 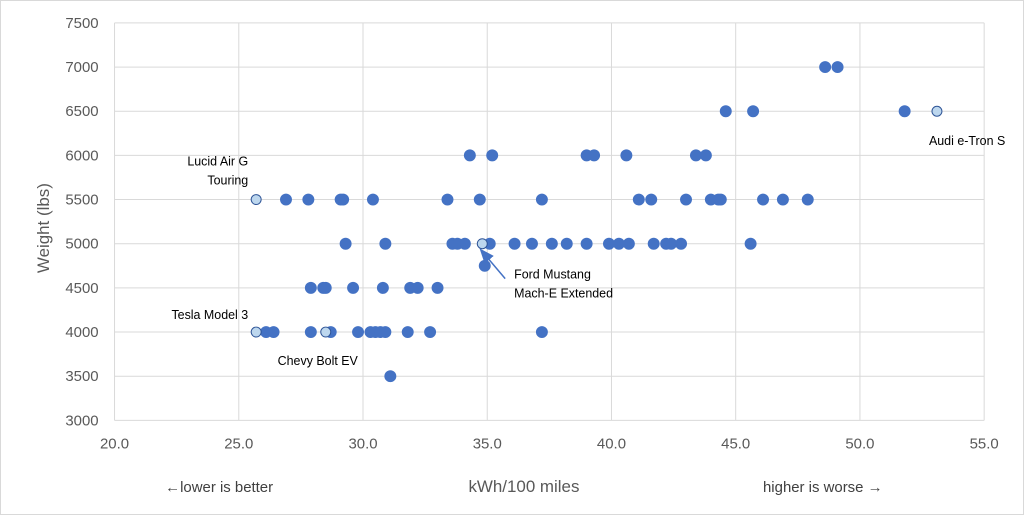 What do you see at coordinates (81, 288) in the screenshot?
I see `y-tick-label: 4500` at bounding box center [81, 288].